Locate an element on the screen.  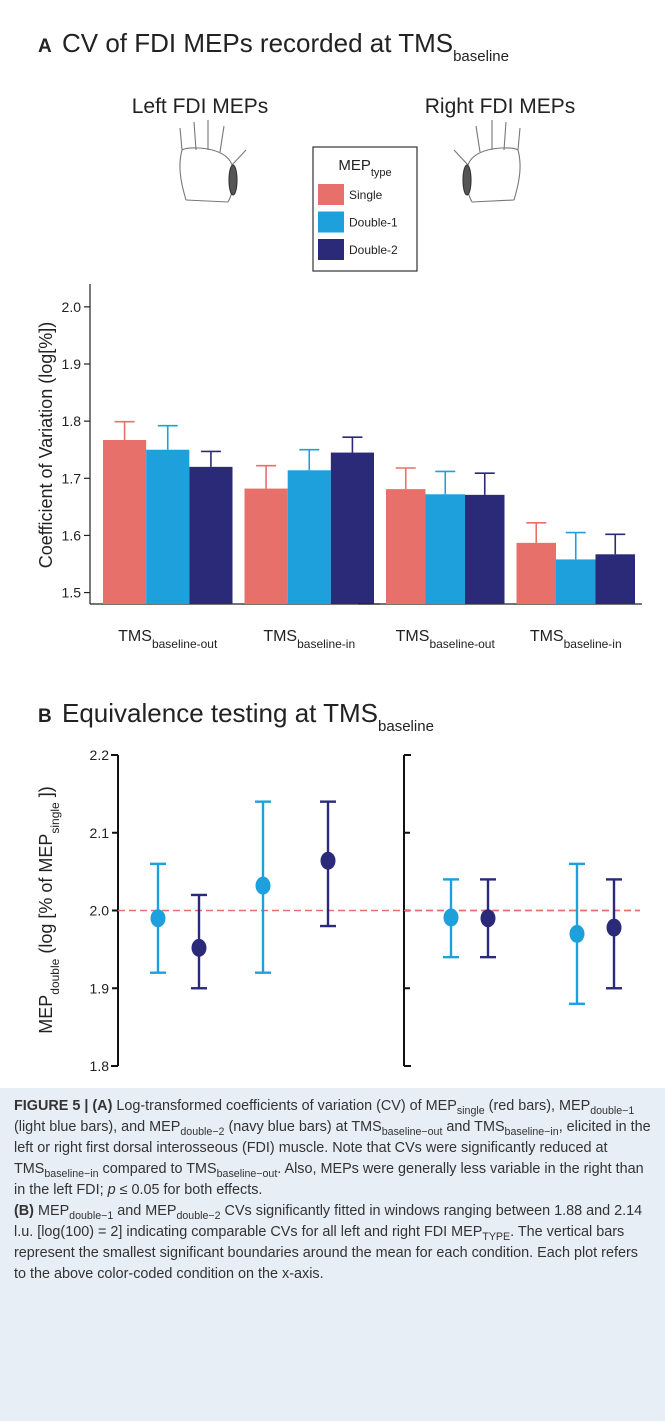
y-axis-label-sub: double is located at coordinates (55, 976).